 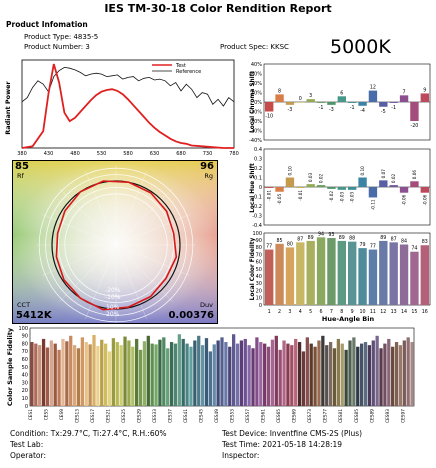 I want to click on chroma-ylabel: Local Chroma Shift, so click(x=253, y=102).